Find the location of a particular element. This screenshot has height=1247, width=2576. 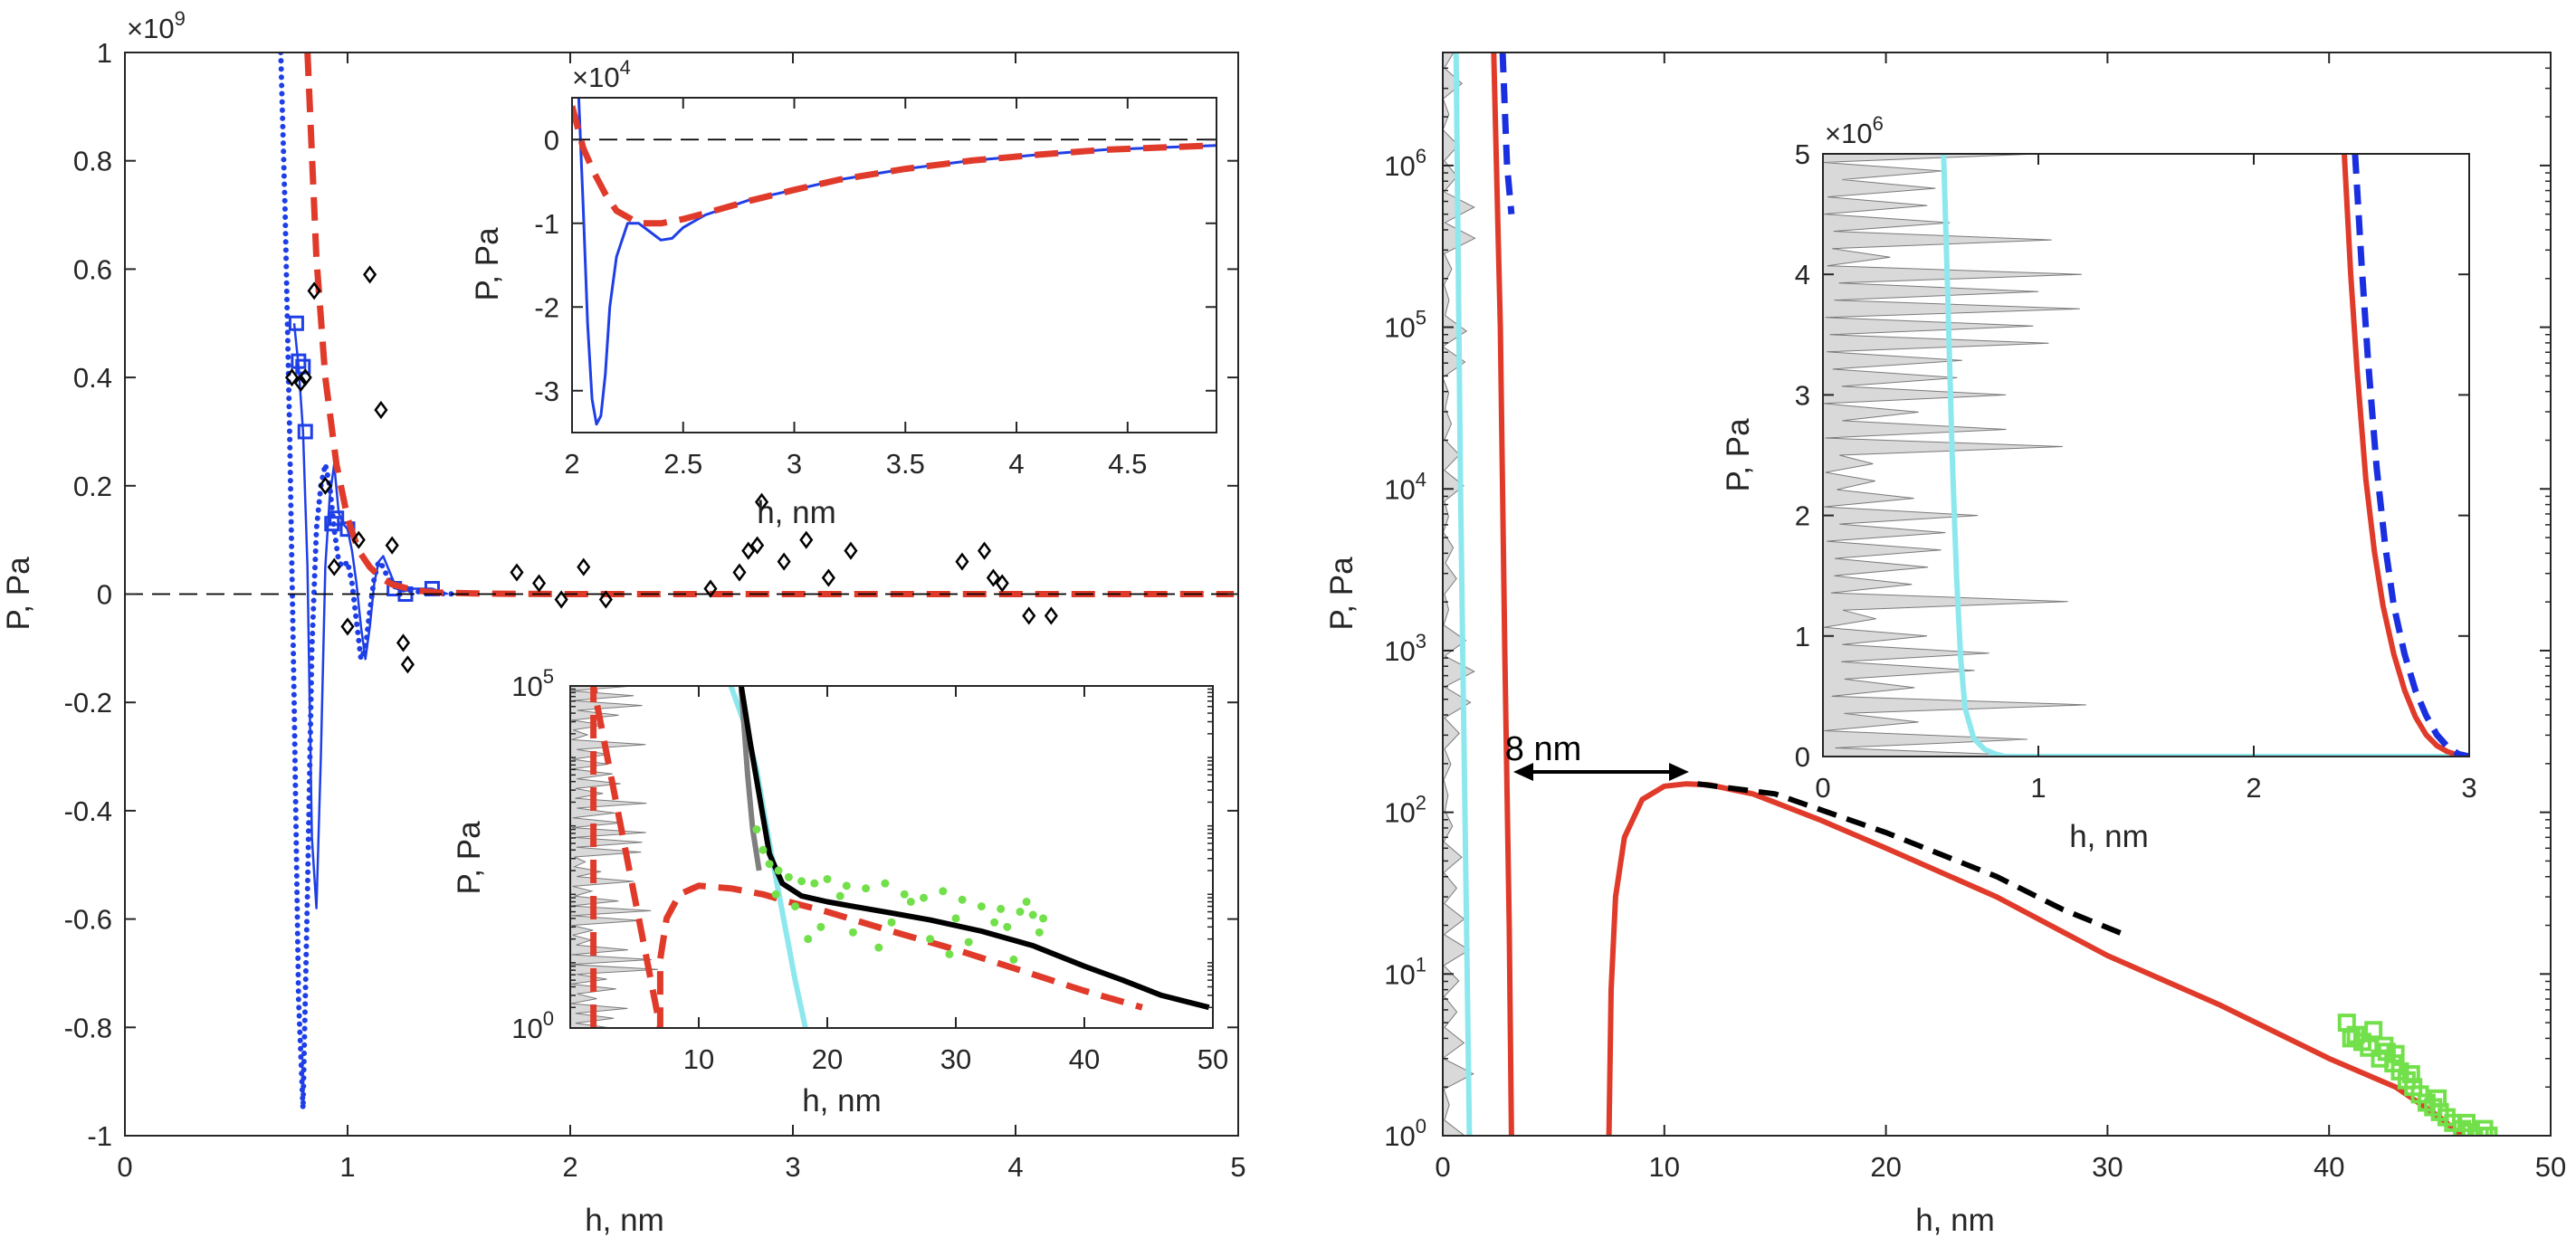

y-multiplier: ×10⁶ is located at coordinates (1855, 130).